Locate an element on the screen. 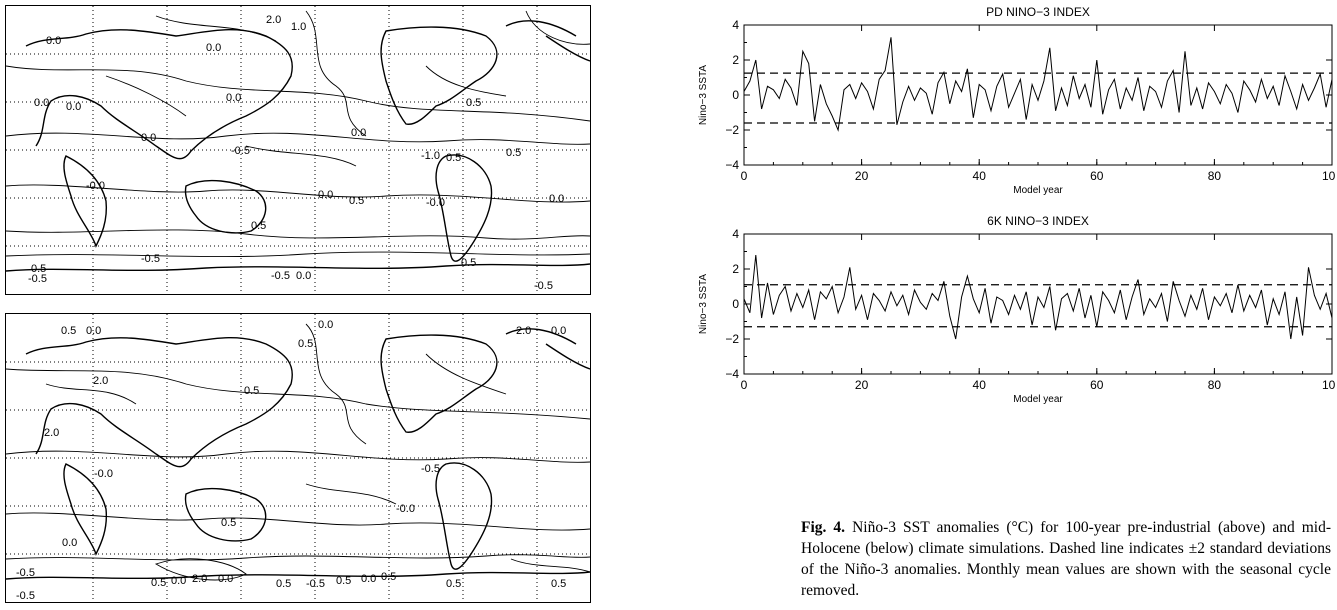  chart-title: 6K NINO−3 INDEX is located at coordinates (1038, 221).